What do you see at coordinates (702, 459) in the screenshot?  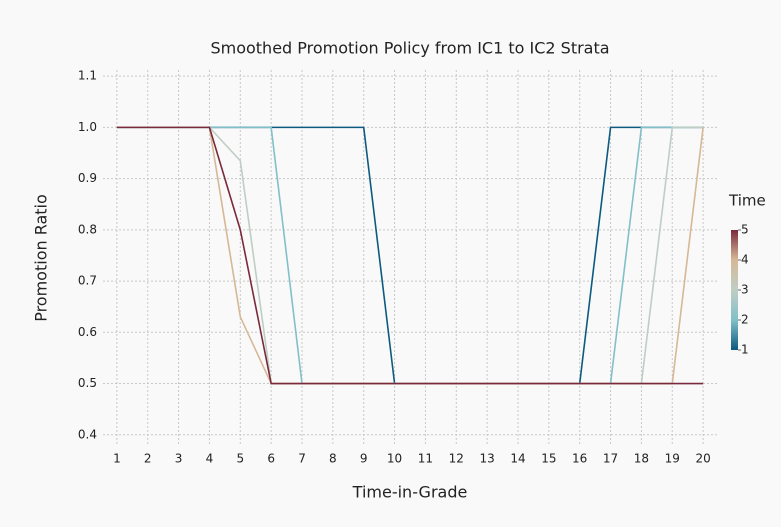 I see `x-tick-label: 20` at bounding box center [702, 459].